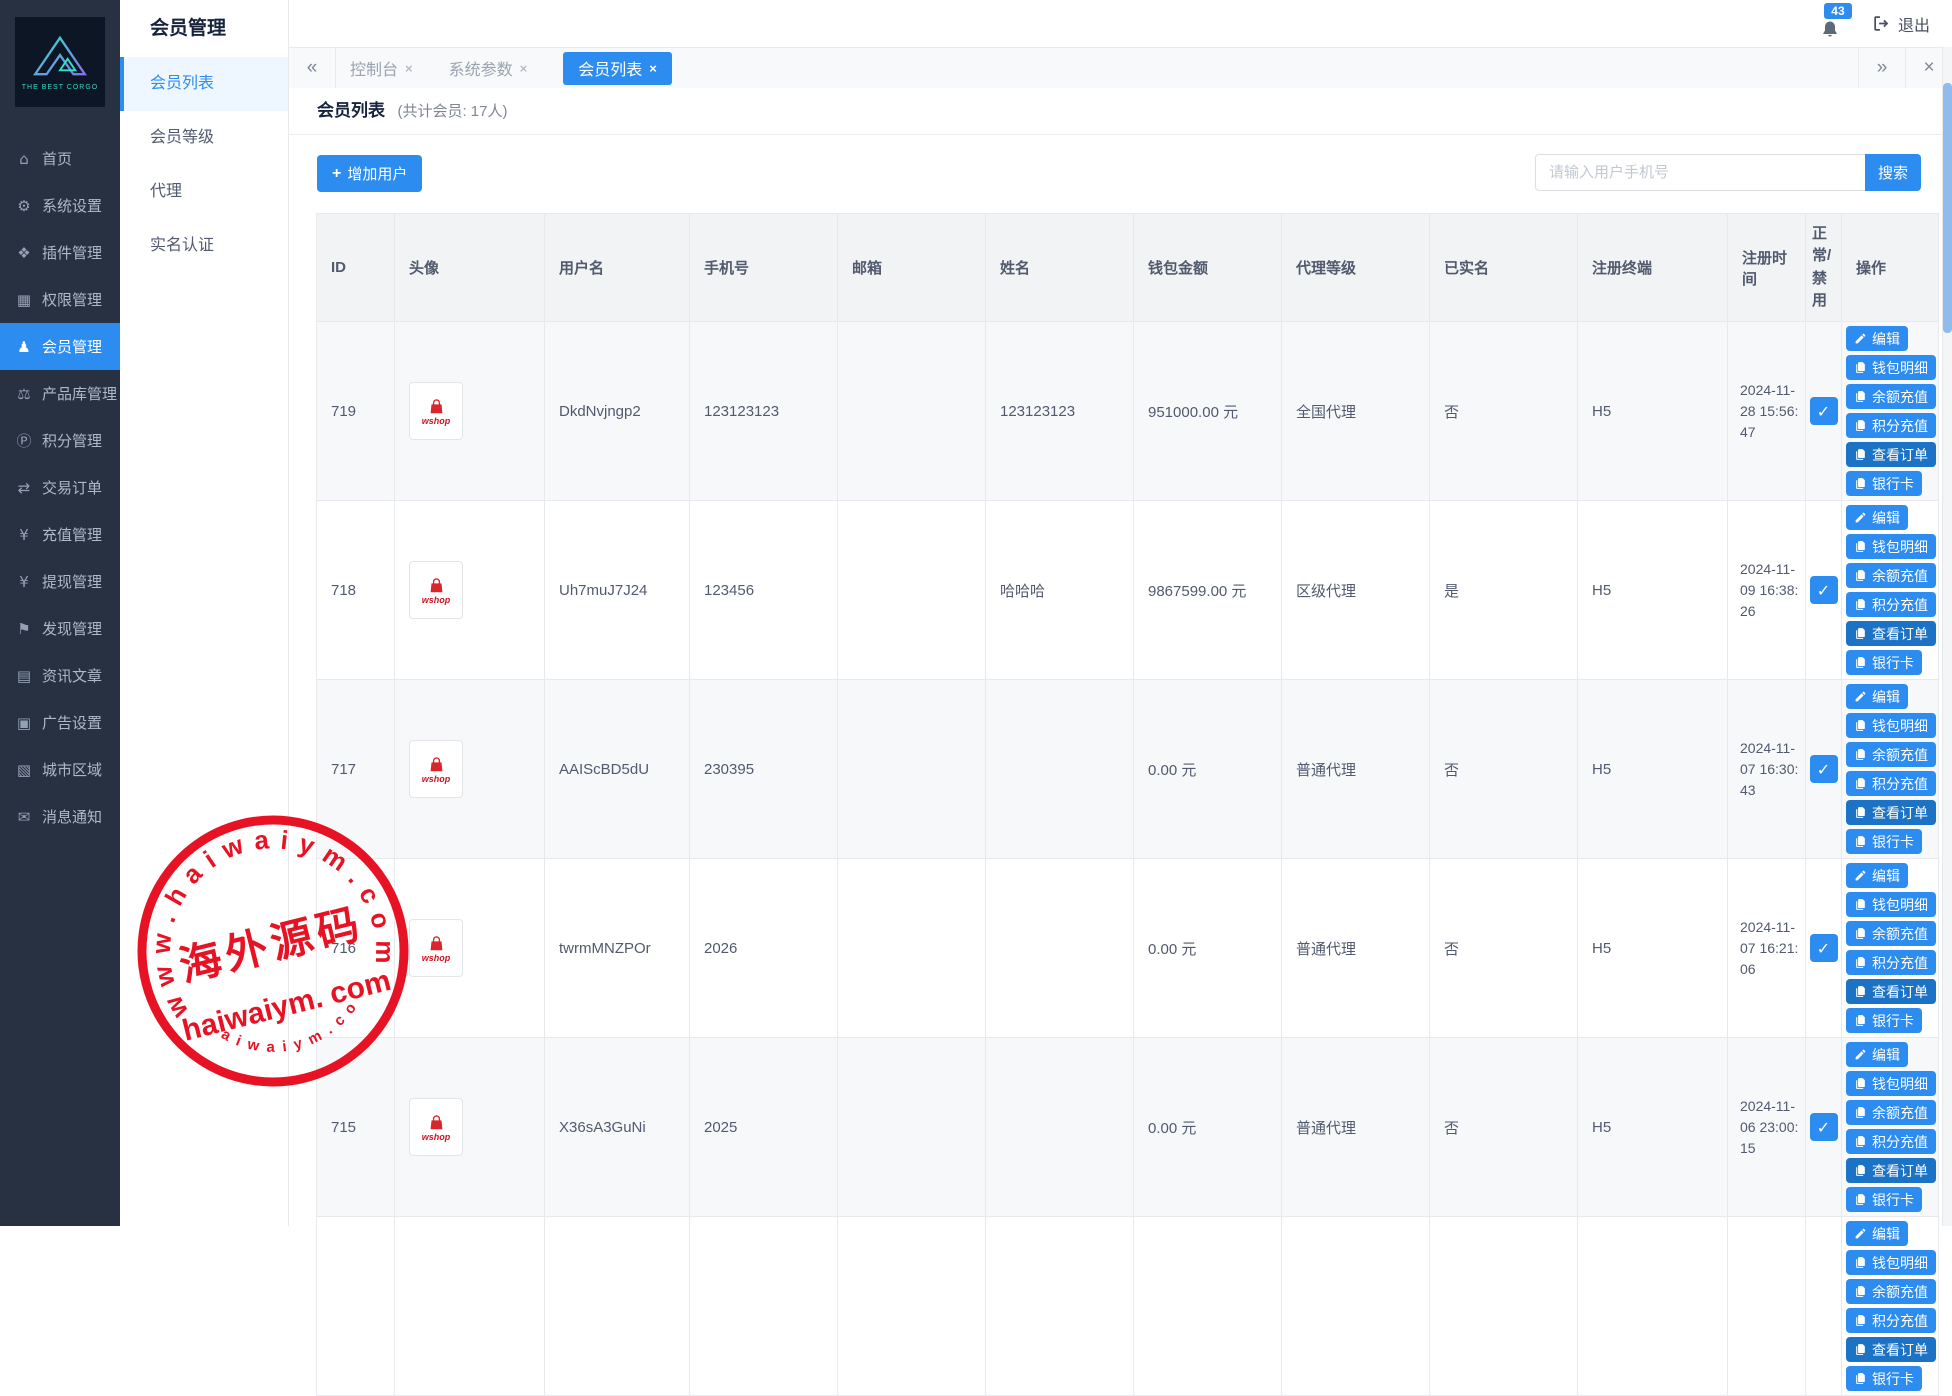 The width and height of the screenshot is (1952, 1396). Describe the element at coordinates (1881, 68) in the screenshot. I see `tabs-scroll-right-button: »` at that location.